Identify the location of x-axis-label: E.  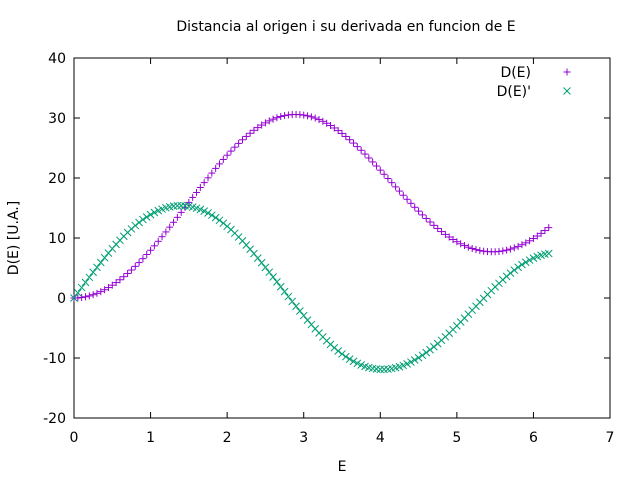
(342, 467).